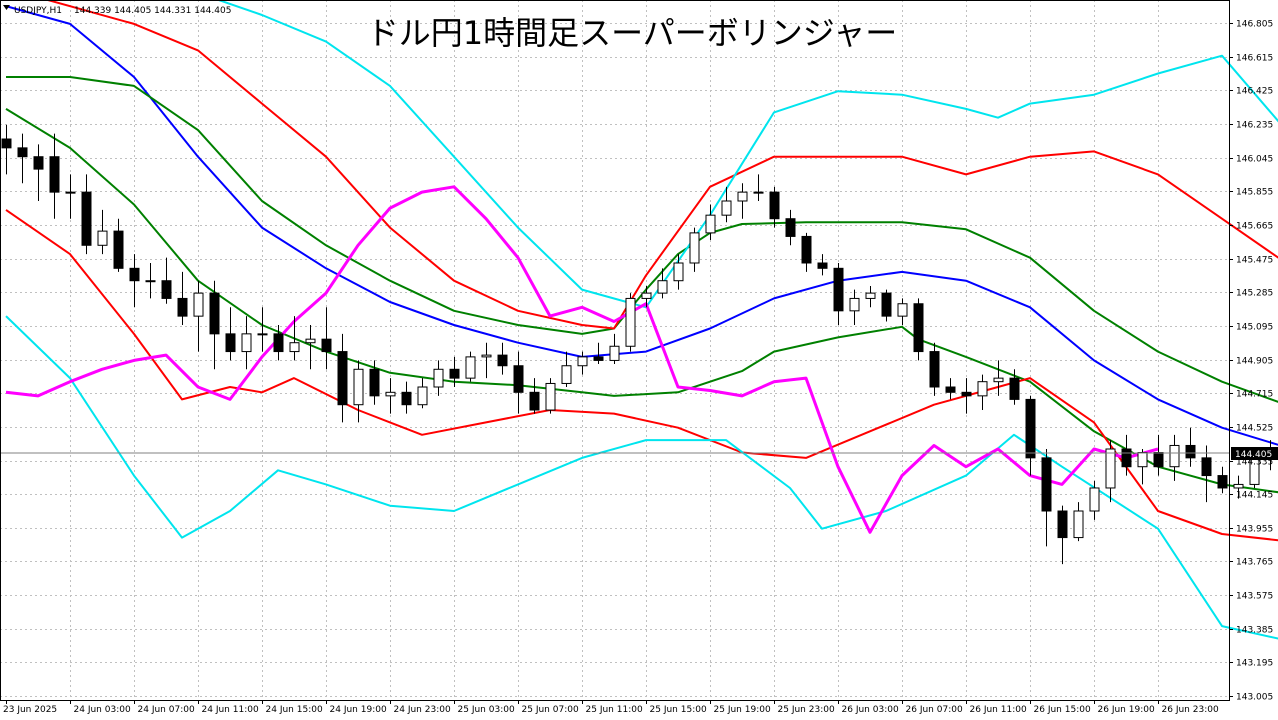 Image resolution: width=1278 pixels, height=720 pixels. I want to click on y-tick-label: 144.715, so click(1254, 395).